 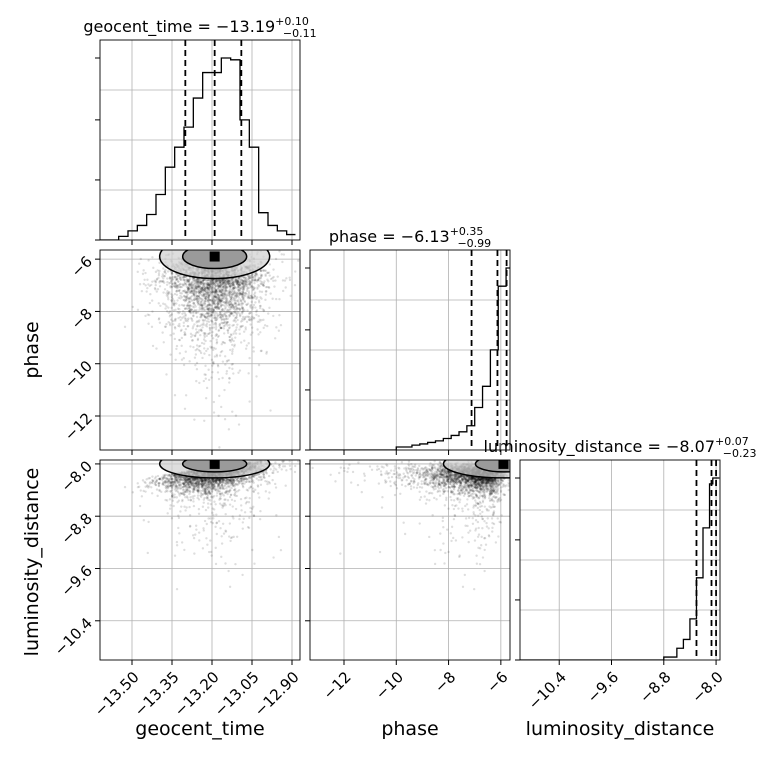 I want to click on x-tick-label: −8.8, so click(x=655, y=687).